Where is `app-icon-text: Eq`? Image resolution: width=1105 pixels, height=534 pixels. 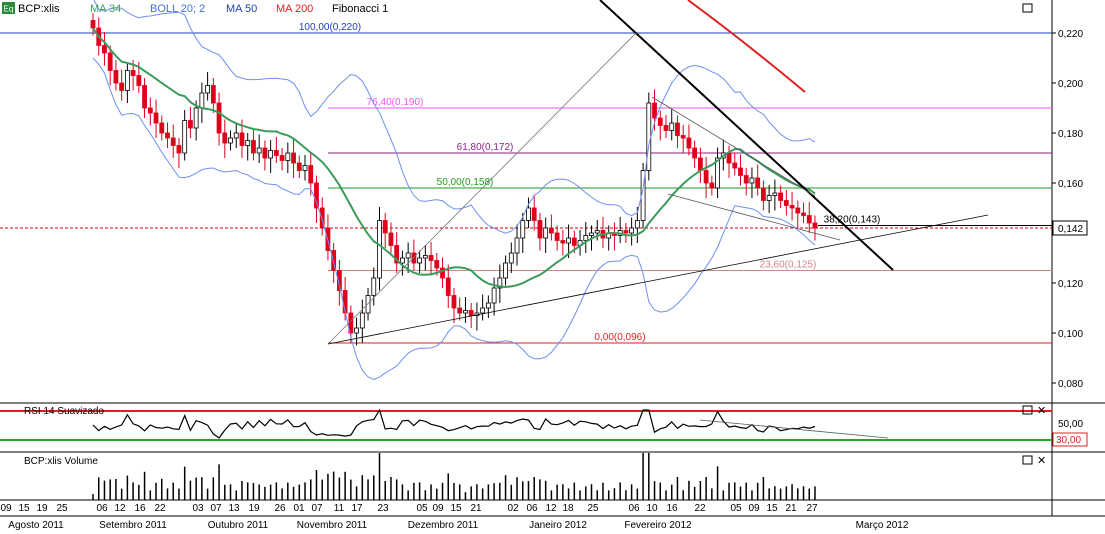 app-icon-text: Eq is located at coordinates (9, 9).